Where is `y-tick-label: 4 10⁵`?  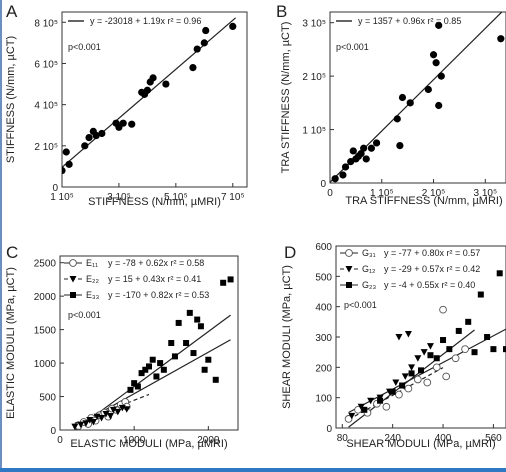
y-tick-label: 4 10⁵ is located at coordinates (46, 106).